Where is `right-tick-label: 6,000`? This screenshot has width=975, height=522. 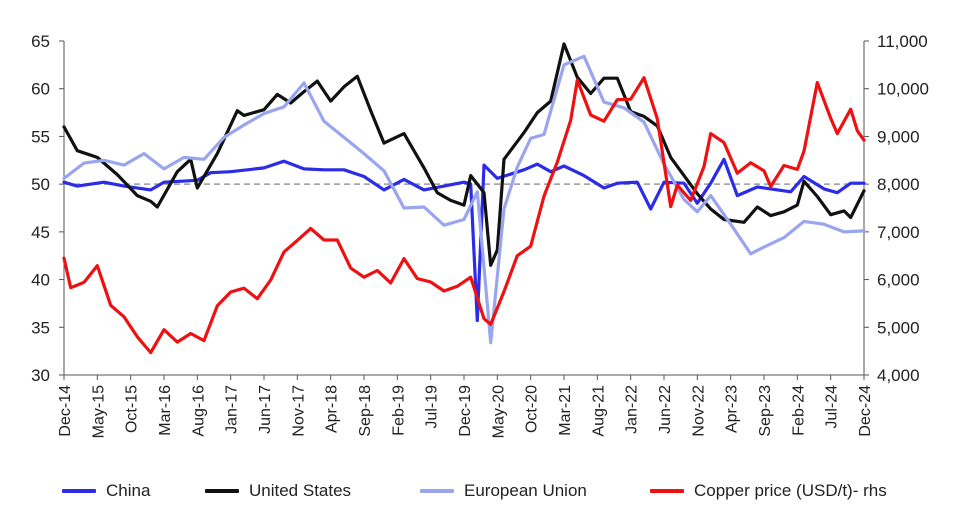
right-tick-label: 6,000 is located at coordinates (898, 280).